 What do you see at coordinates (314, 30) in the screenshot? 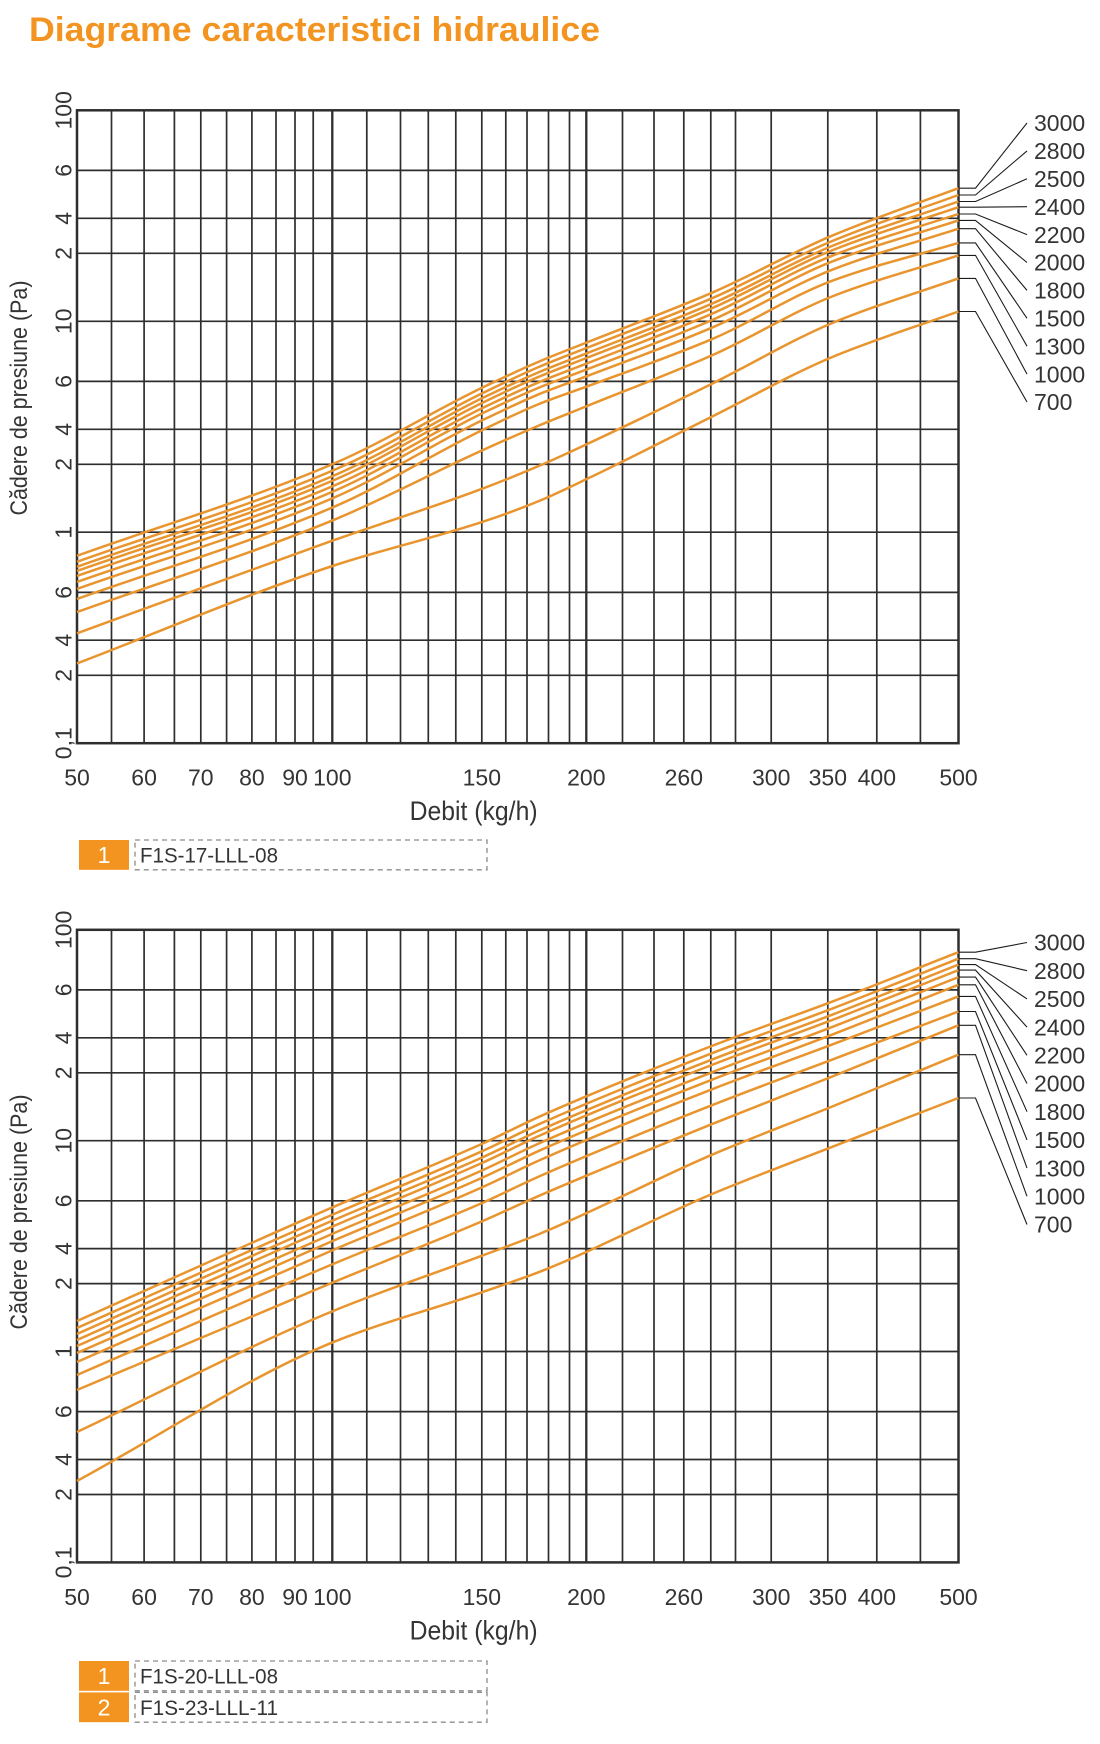
I see `svg-text:Diagrame caracteristici hidrau: Diagrame caracteristici hidraulice` at bounding box center [314, 30].